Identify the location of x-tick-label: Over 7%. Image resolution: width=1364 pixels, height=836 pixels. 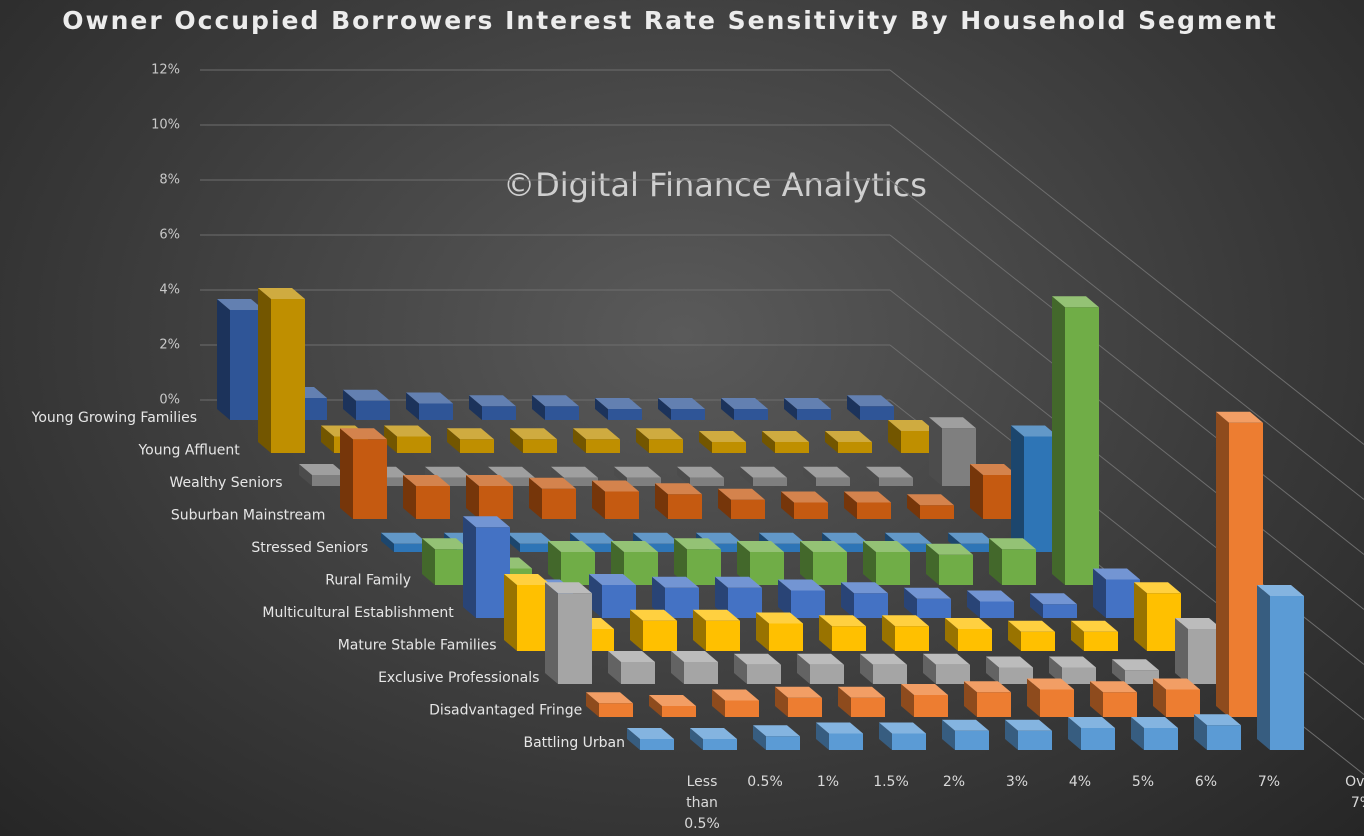
(1354, 792).